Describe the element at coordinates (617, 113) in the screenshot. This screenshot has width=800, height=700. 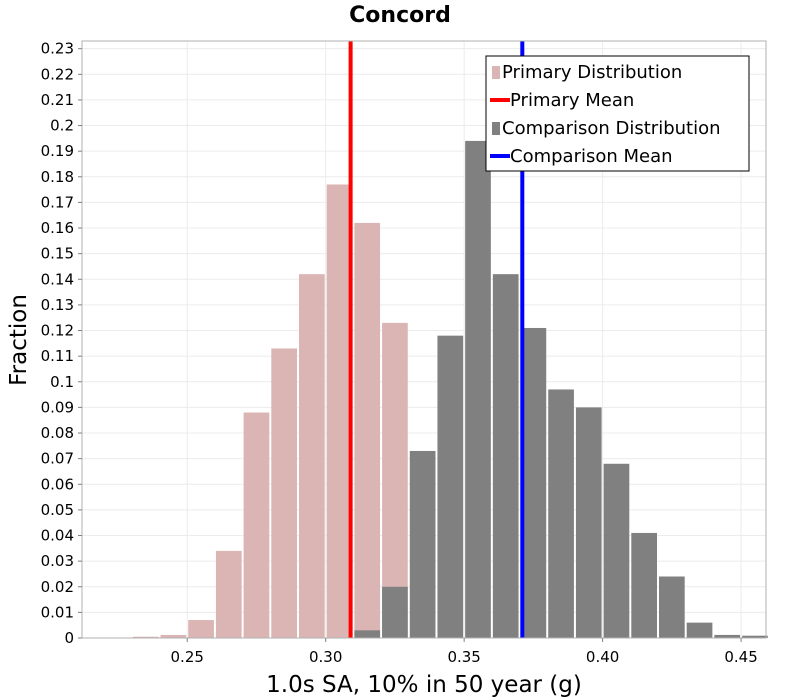
I see `legend-box` at that location.